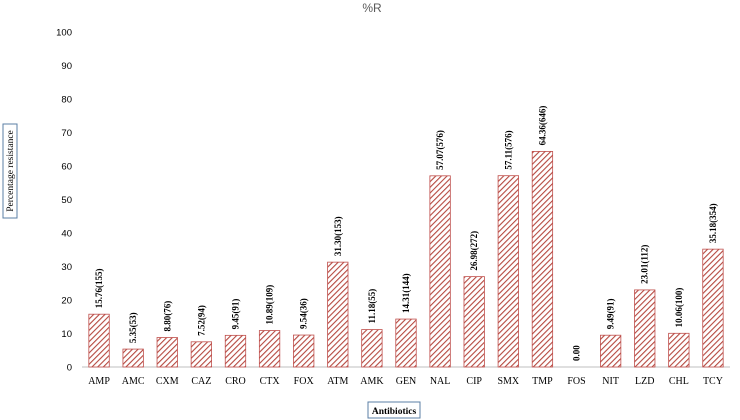  Describe the element at coordinates (713, 381) in the screenshot. I see `category-label: TCY` at that location.